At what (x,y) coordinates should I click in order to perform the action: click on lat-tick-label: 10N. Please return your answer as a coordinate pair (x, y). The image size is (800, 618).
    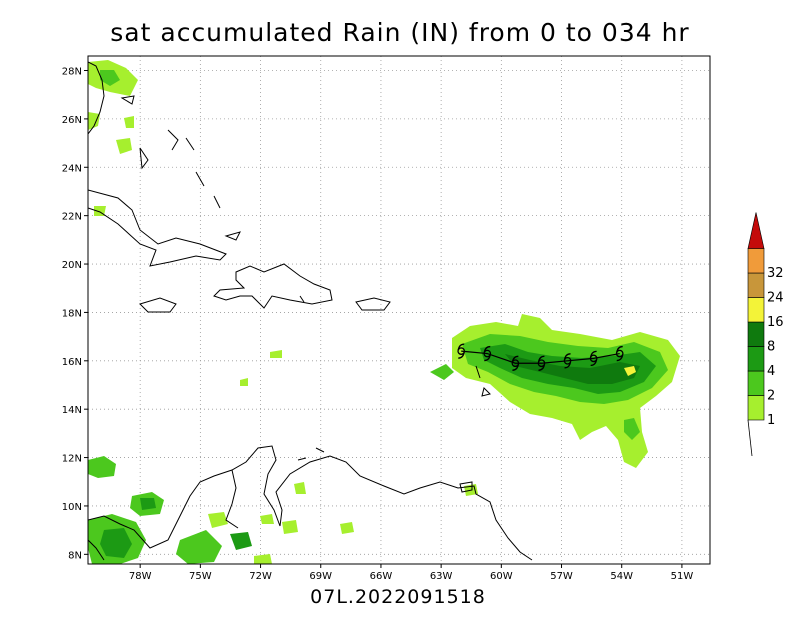
    Looking at the image, I should click on (72, 507).